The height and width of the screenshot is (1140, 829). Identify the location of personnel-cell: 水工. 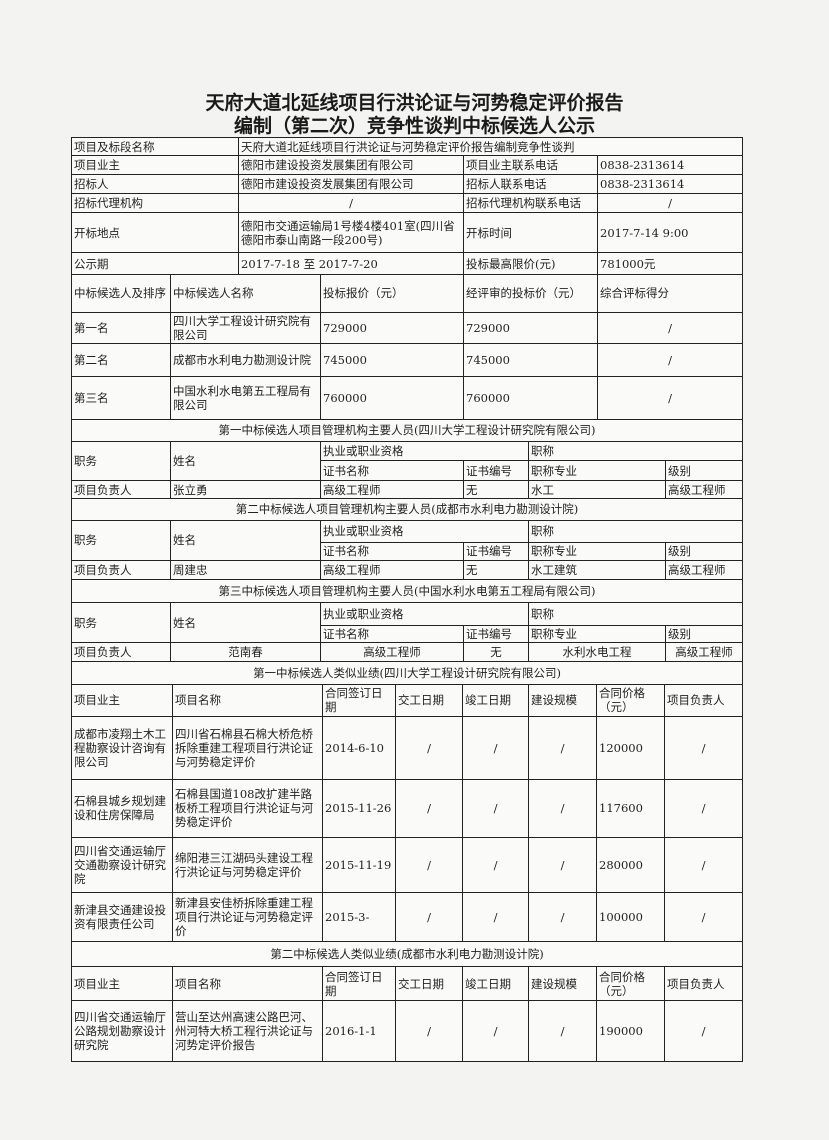
(597, 489).